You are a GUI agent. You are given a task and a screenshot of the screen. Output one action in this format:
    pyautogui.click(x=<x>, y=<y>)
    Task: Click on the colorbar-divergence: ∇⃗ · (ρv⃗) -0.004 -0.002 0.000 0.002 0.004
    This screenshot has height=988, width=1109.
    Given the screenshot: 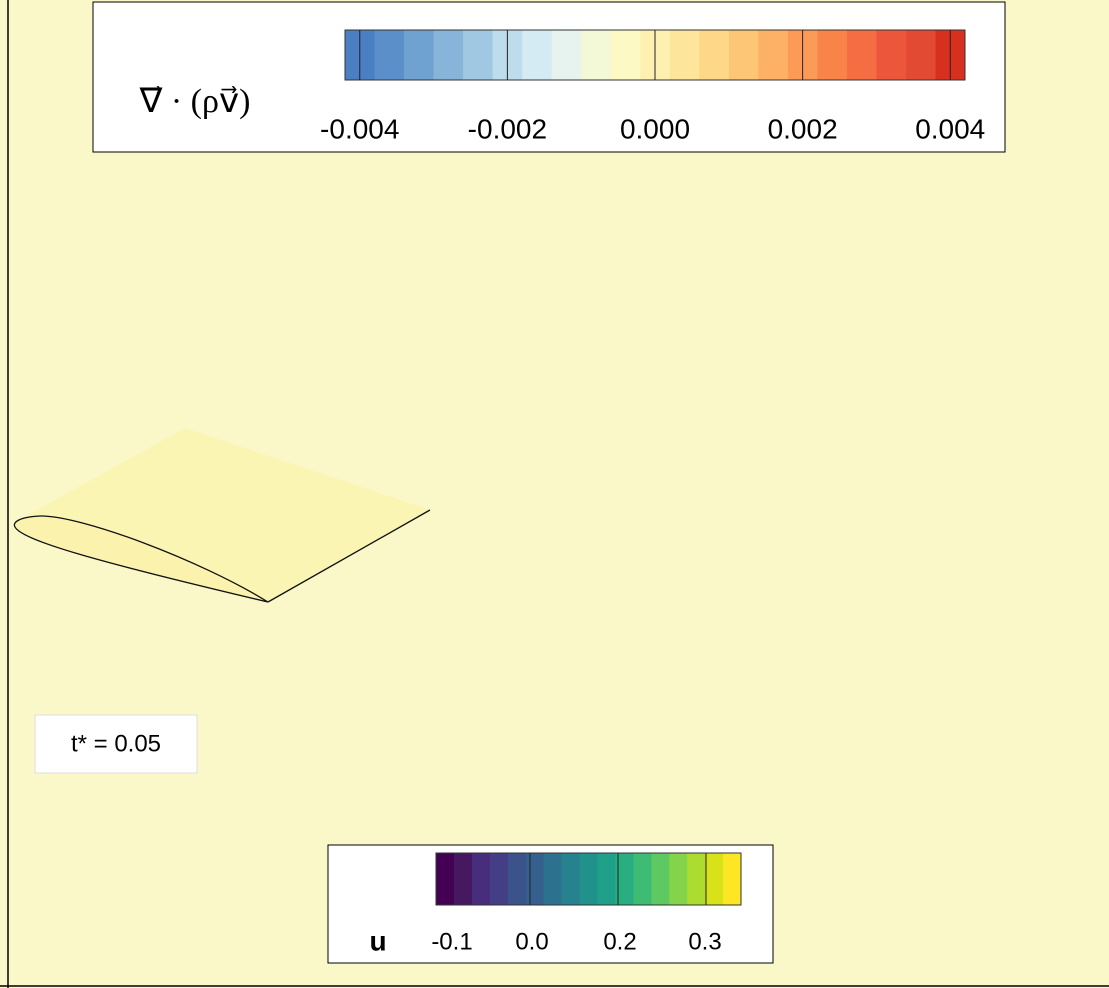 What is the action you would take?
    pyautogui.click(x=549, y=77)
    